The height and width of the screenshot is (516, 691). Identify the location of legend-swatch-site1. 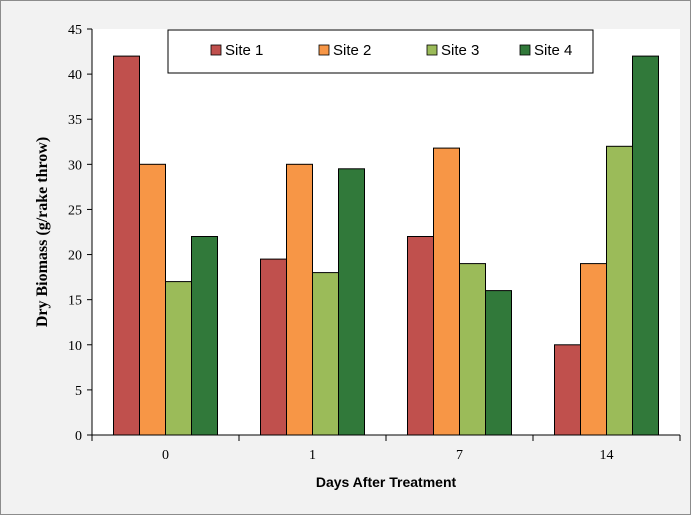
(216, 50).